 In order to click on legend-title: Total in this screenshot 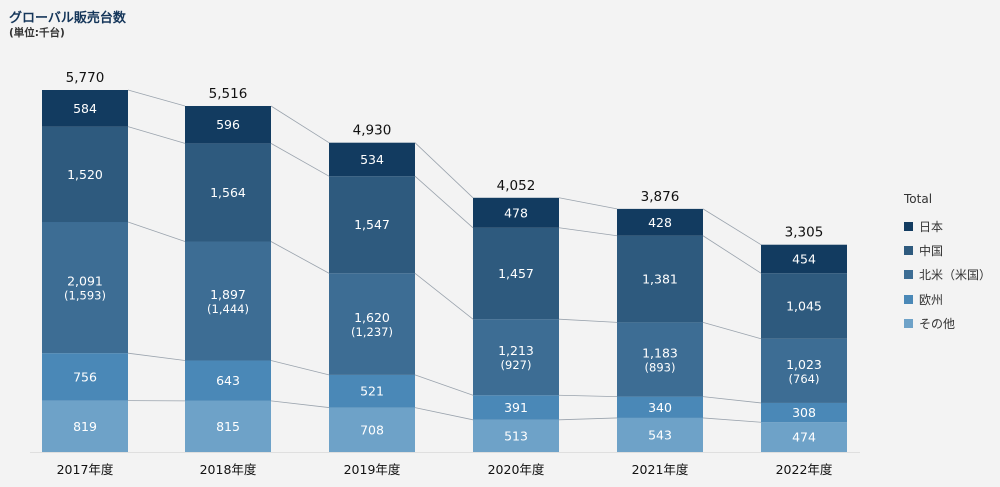, I will do `click(918, 199)`.